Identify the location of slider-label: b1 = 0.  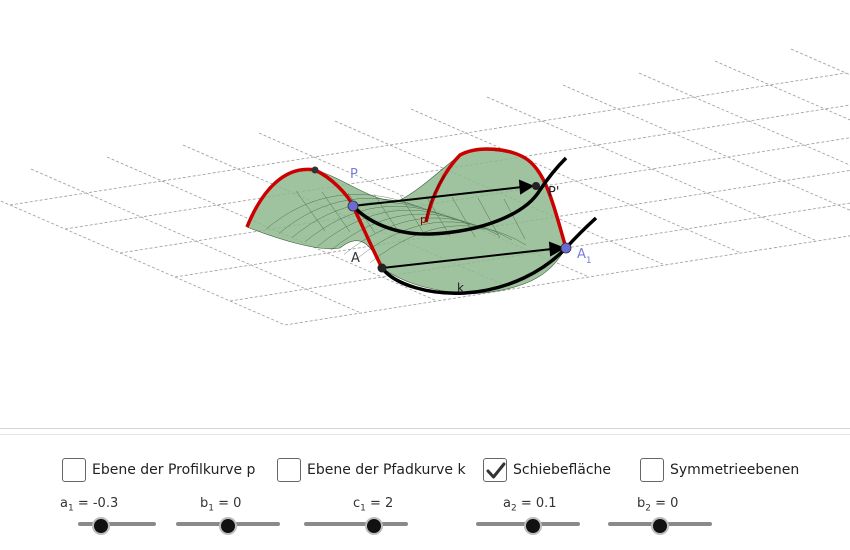
(220, 505).